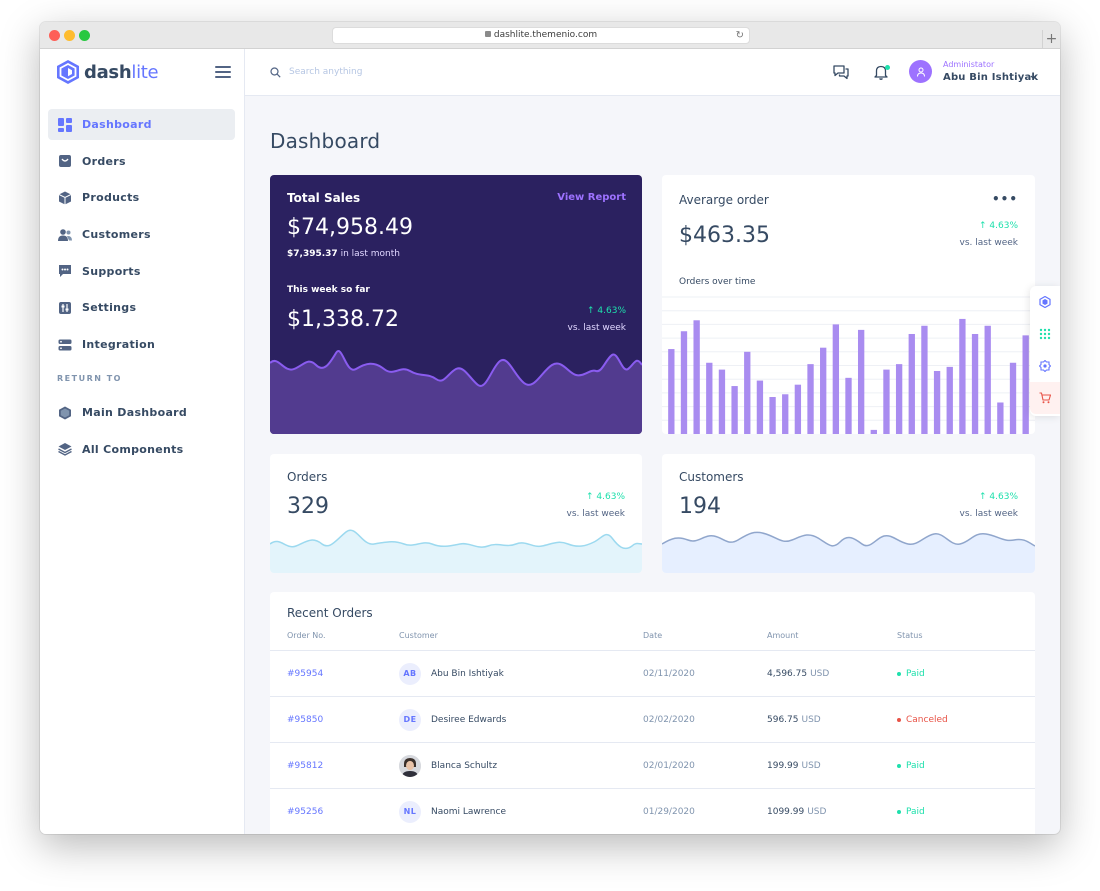 This screenshot has width=1100, height=891. What do you see at coordinates (469, 811) in the screenshot?
I see `customer-name: Naomi Lawrence` at bounding box center [469, 811].